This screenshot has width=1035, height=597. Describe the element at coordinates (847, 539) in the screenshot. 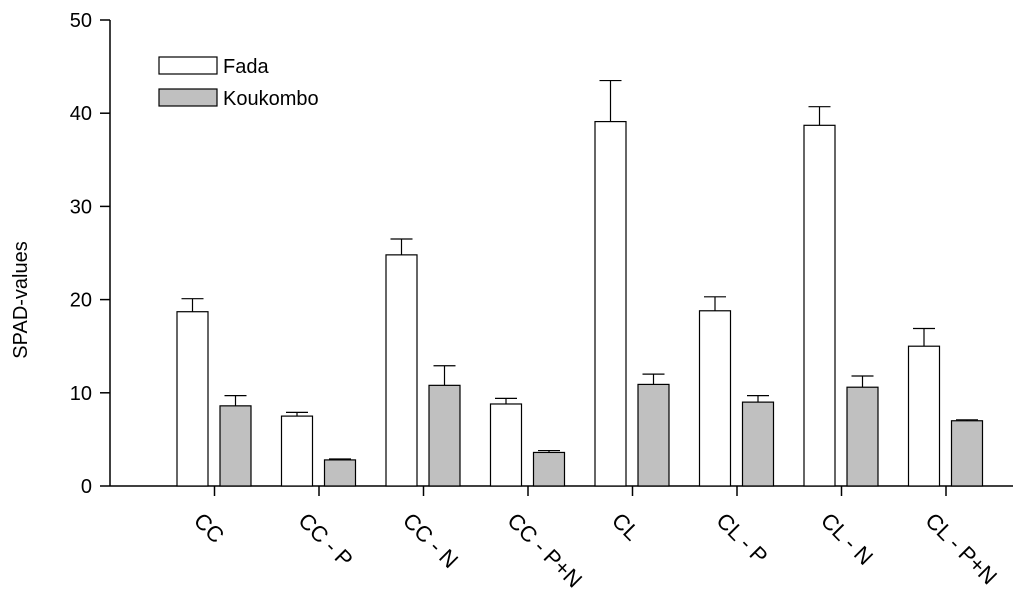

I see `x-tick-label: CL - N` at that location.